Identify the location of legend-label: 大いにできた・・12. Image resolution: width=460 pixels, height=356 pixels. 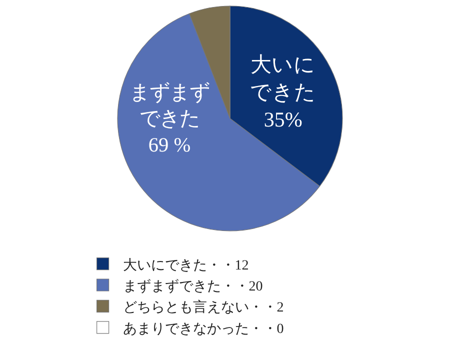
(185, 265).